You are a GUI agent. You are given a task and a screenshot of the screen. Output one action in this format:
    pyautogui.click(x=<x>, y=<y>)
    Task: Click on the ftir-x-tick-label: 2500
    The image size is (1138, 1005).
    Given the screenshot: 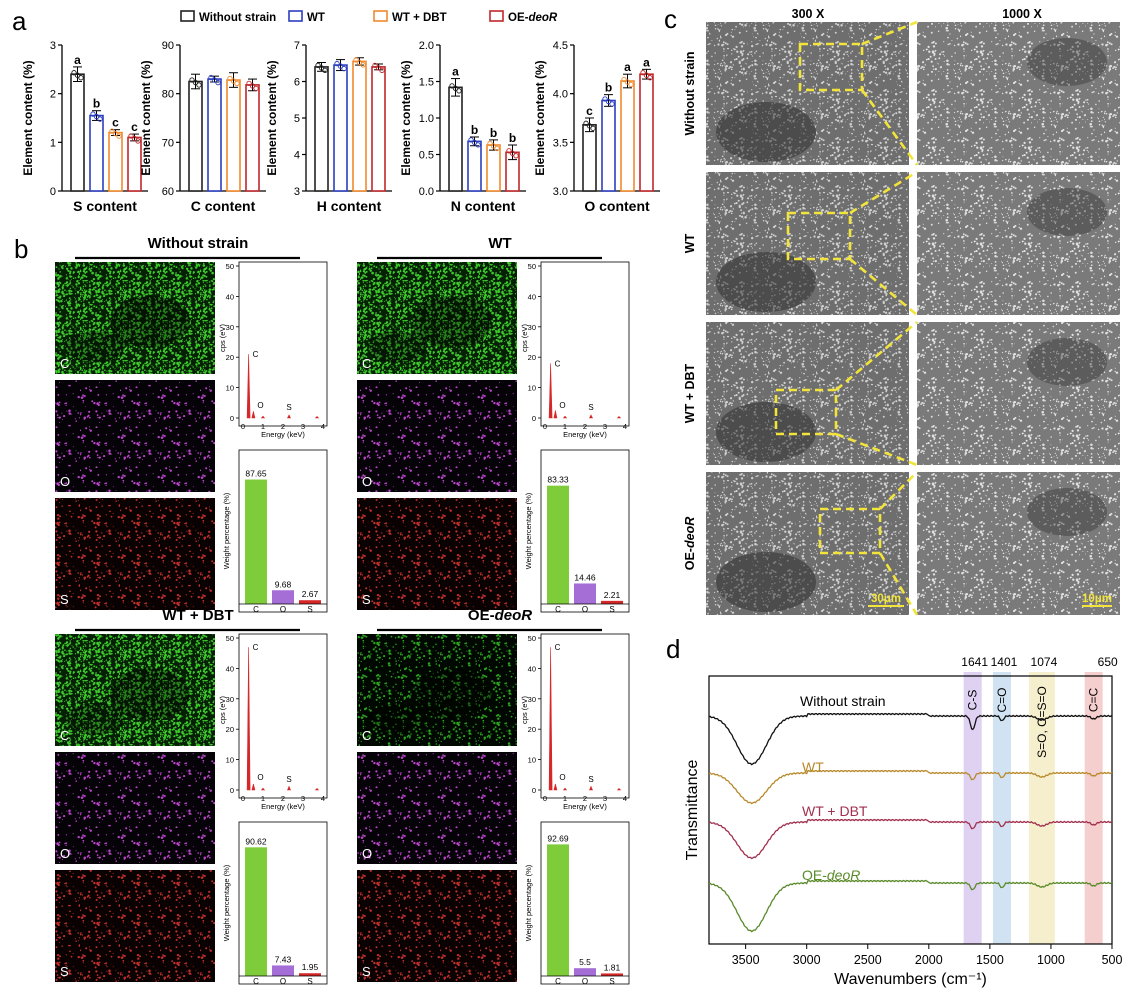 What is the action you would take?
    pyautogui.click(x=868, y=960)
    